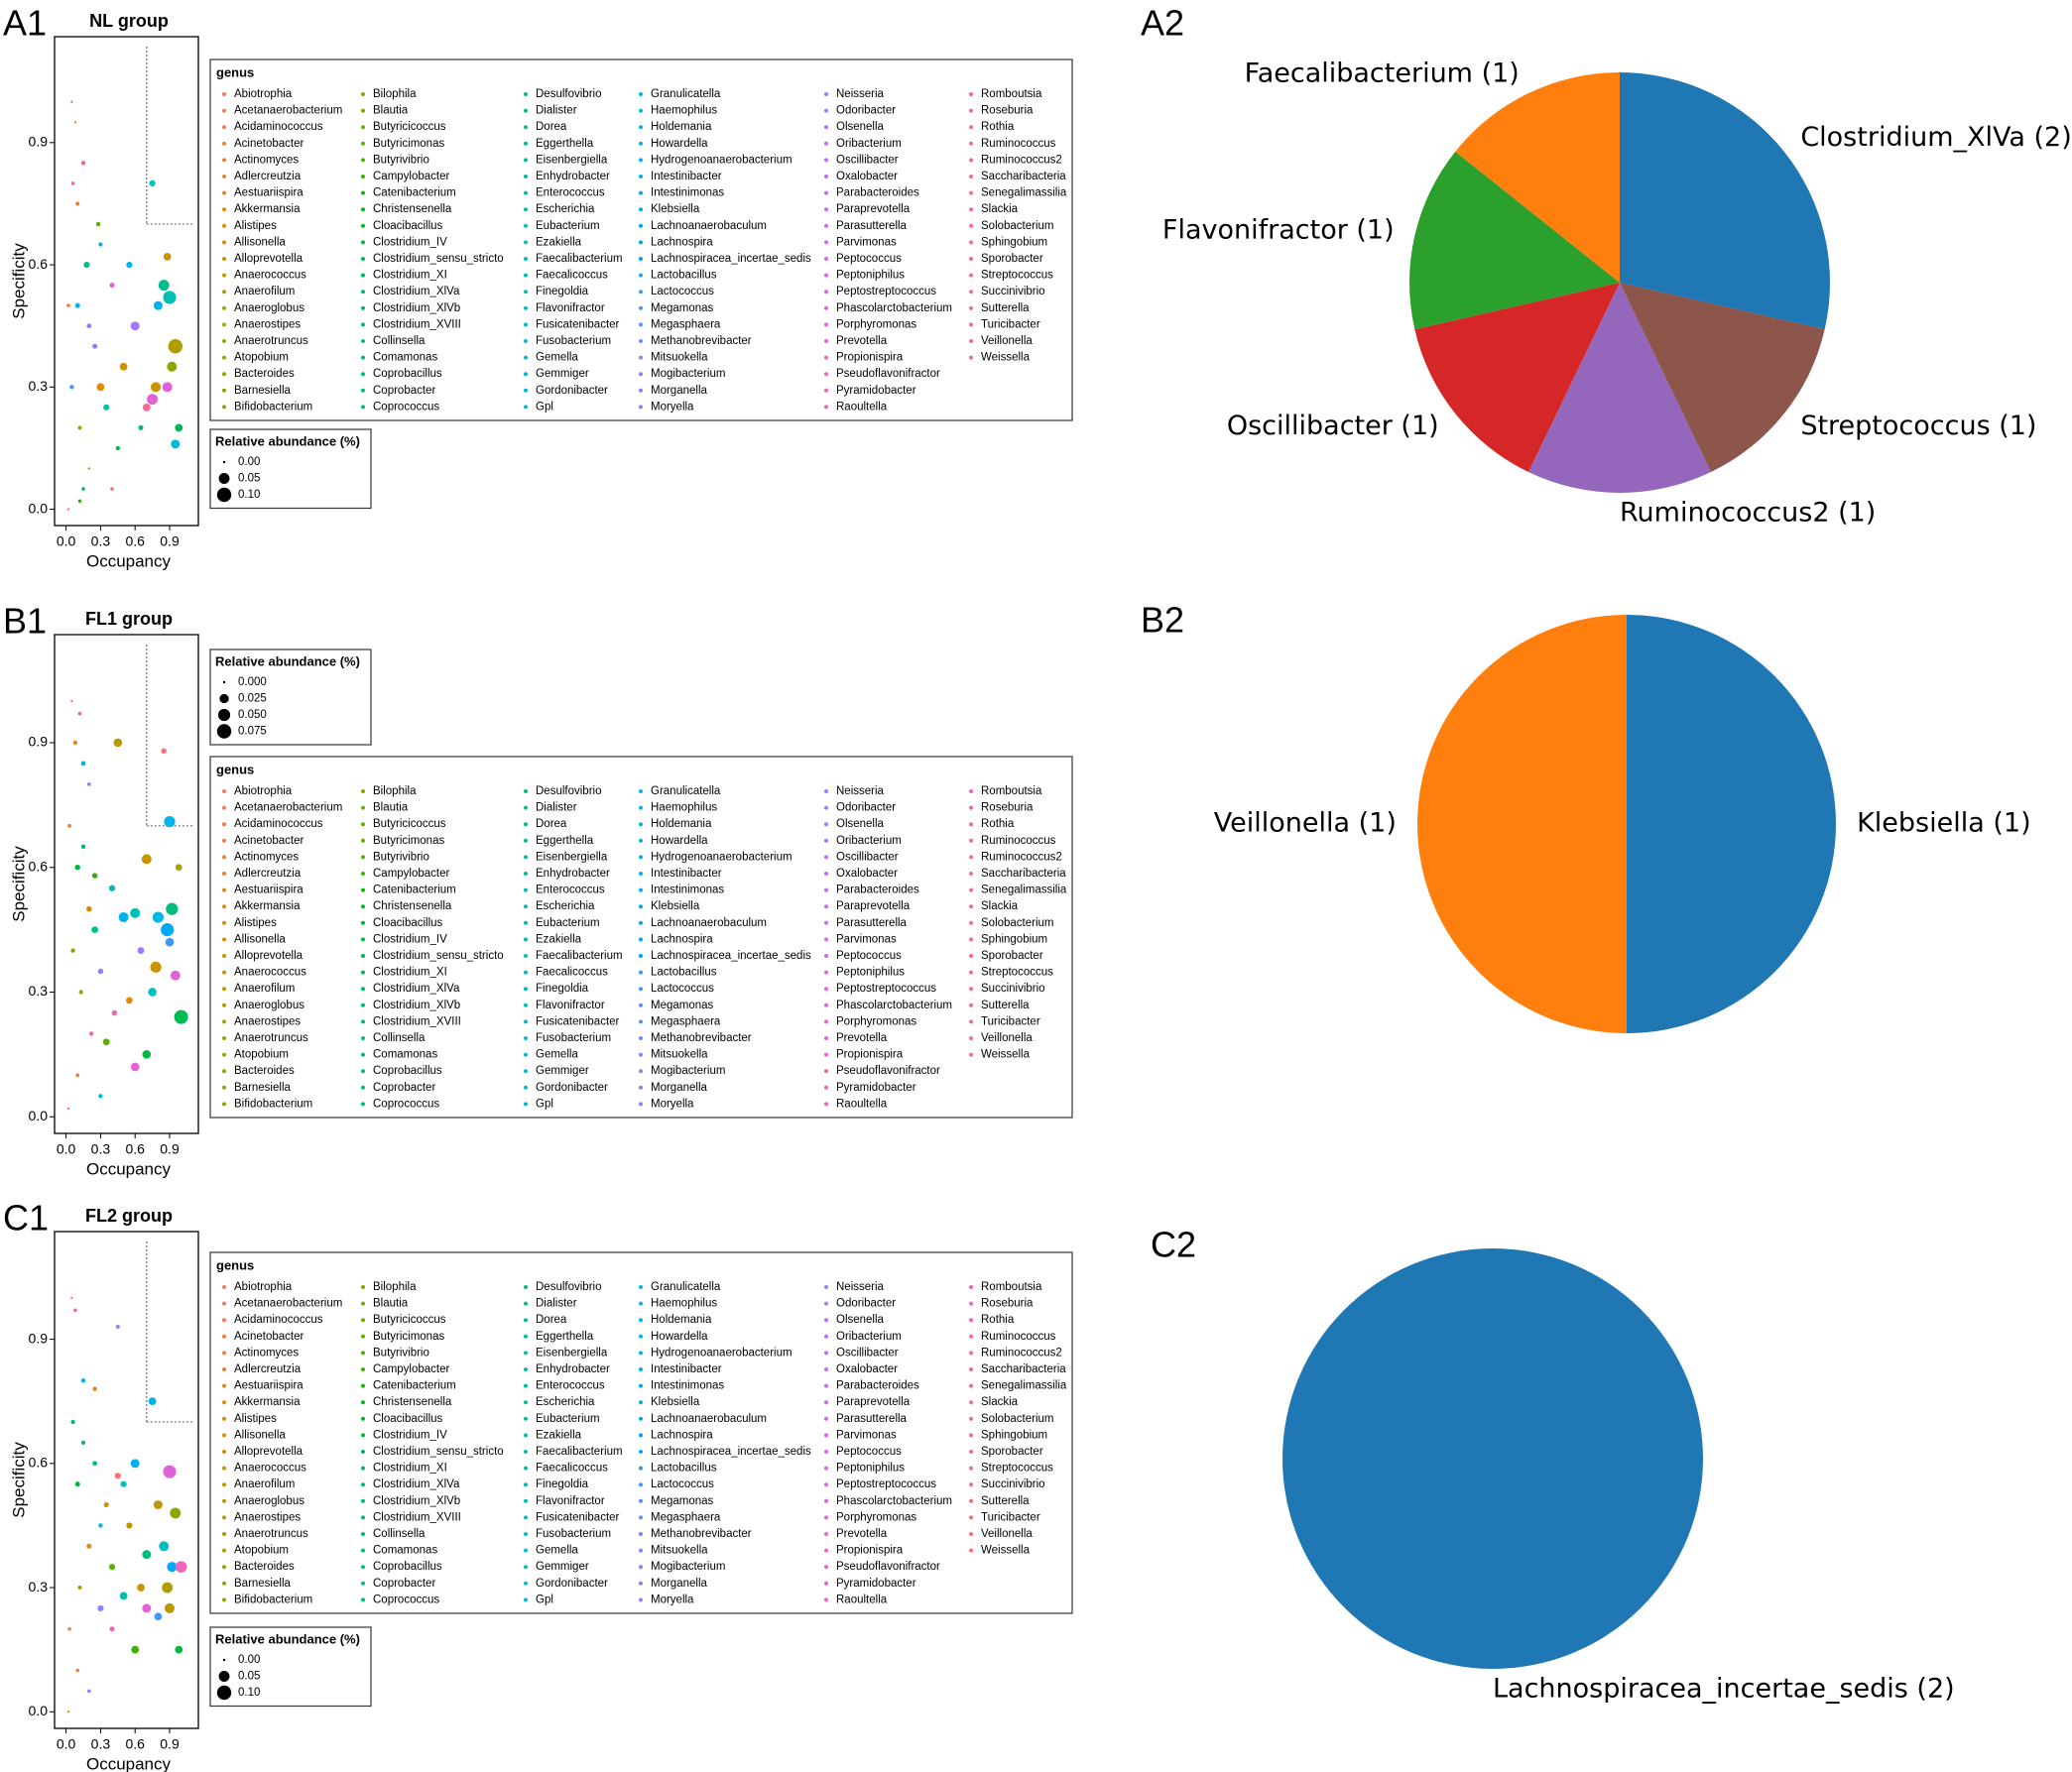 This screenshot has width=2072, height=1772. What do you see at coordinates (1012, 956) in the screenshot?
I see `genus-label: Sporobacter` at bounding box center [1012, 956].